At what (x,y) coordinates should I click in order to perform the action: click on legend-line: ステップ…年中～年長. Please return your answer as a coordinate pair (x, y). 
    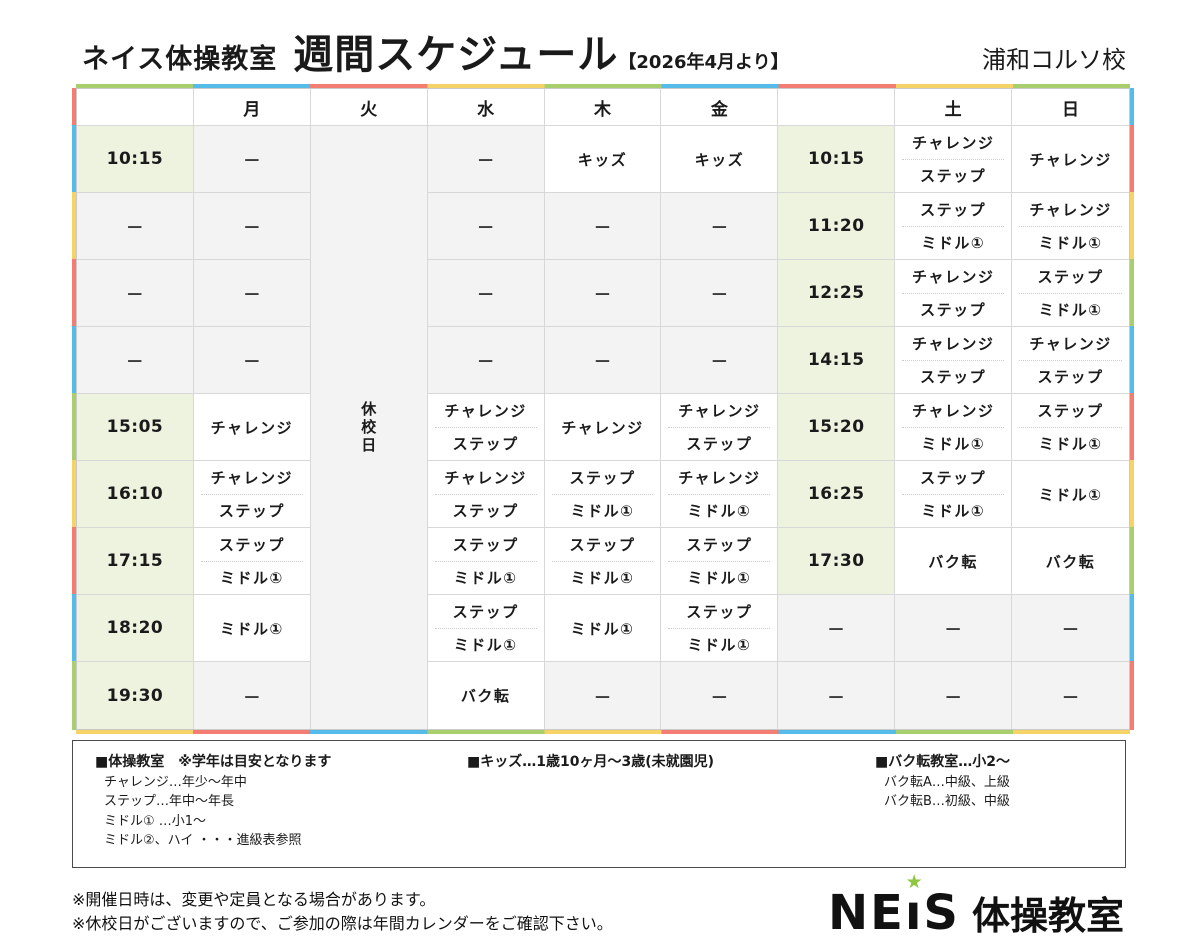
    Looking at the image, I should click on (169, 802).